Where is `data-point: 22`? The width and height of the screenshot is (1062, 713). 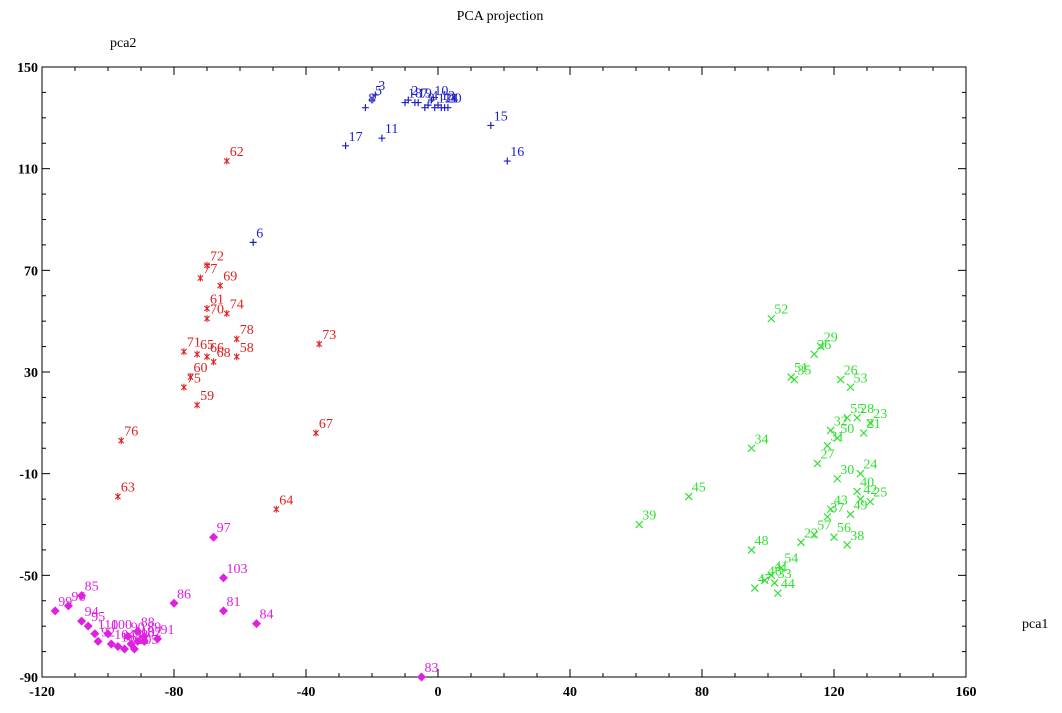
data-point: 22 is located at coordinates (807, 536).